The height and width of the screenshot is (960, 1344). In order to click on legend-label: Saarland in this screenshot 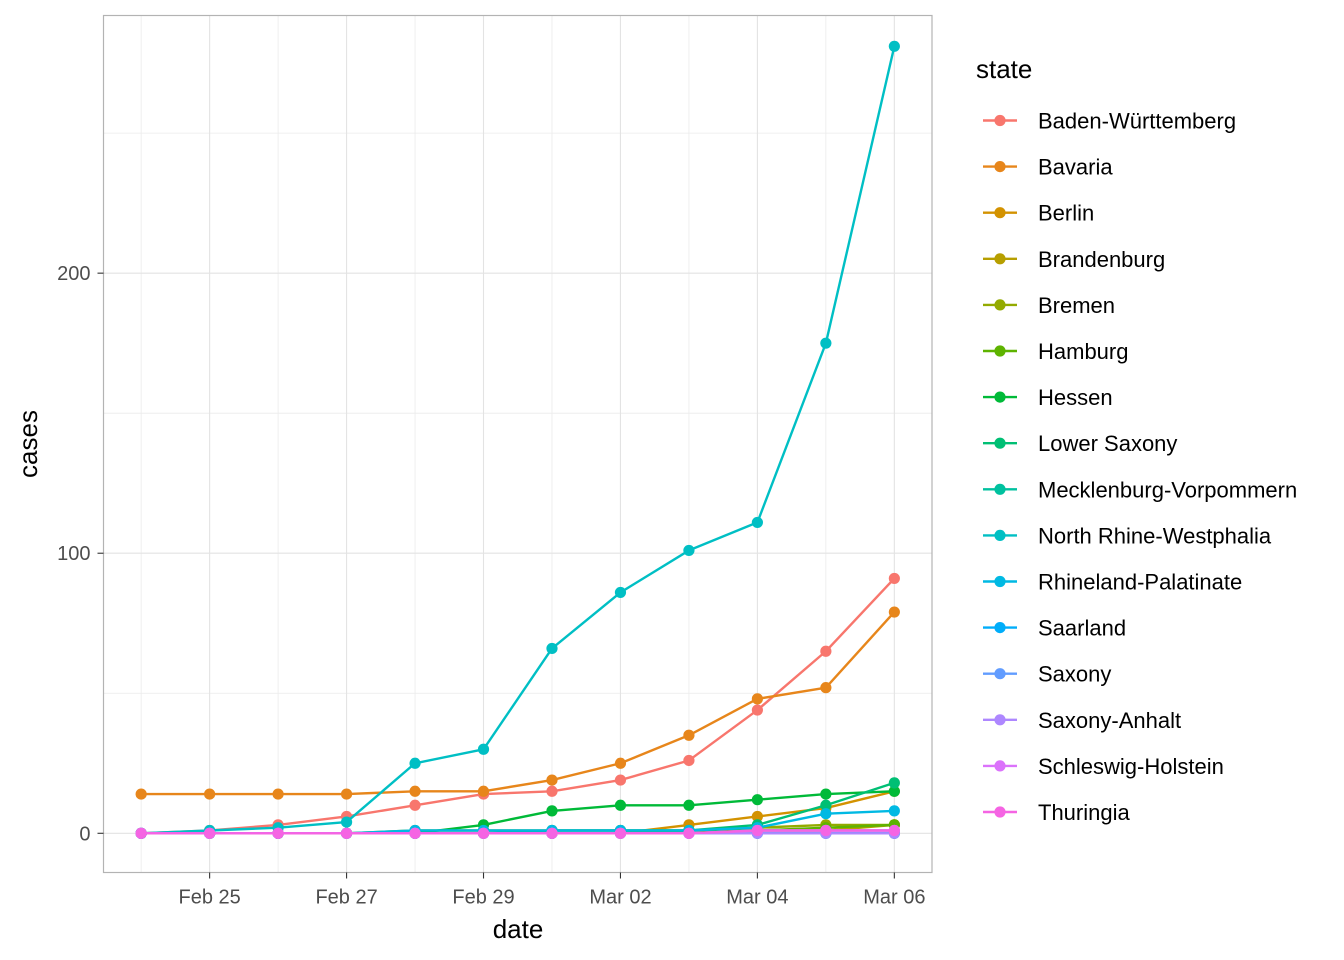, I will do `click(1082, 628)`.